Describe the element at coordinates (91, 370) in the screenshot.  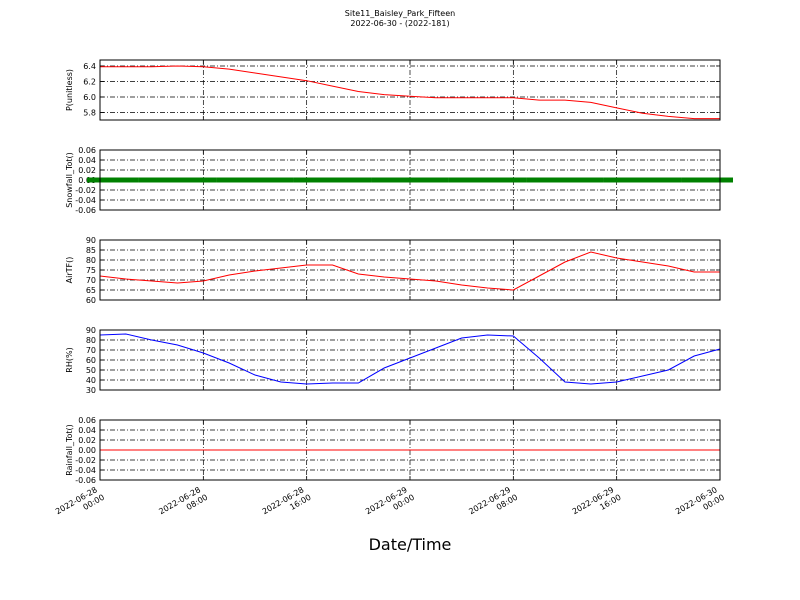
I see `y-tick-label: 50` at that location.